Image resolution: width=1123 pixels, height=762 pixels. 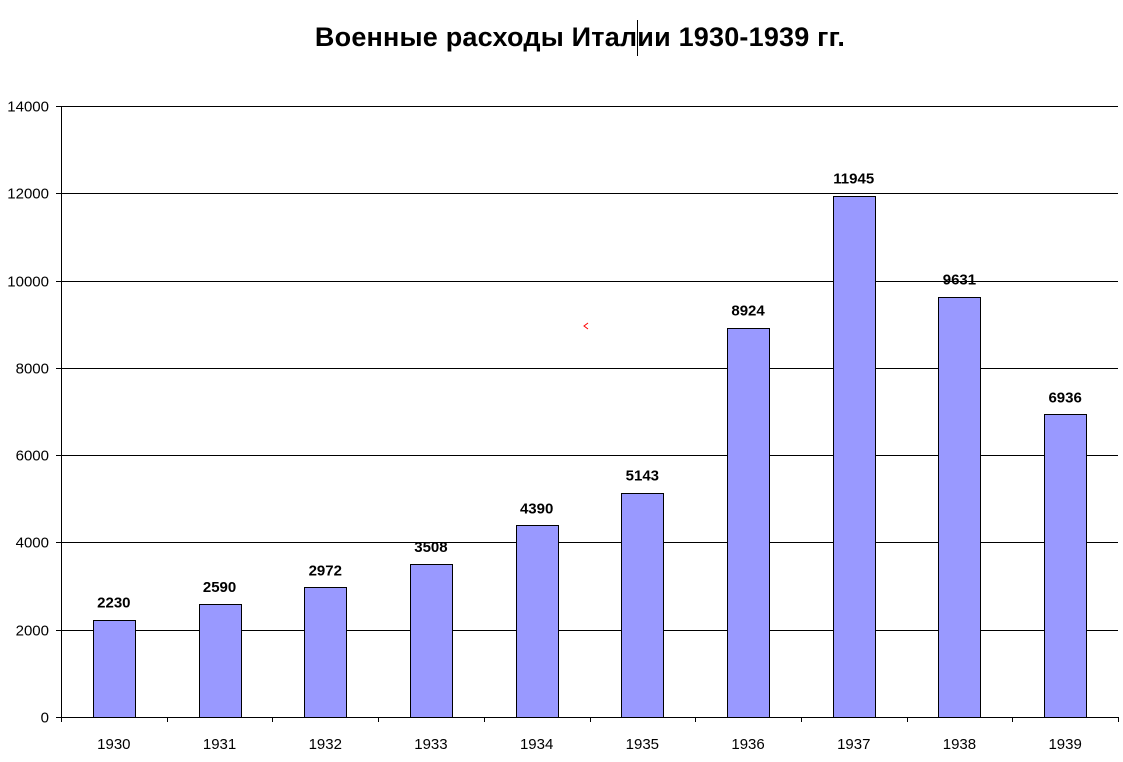 I want to click on bar-1935, so click(x=642, y=605).